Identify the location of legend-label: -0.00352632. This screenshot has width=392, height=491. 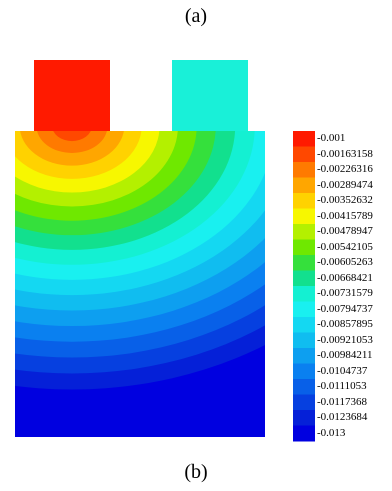
(345, 200).